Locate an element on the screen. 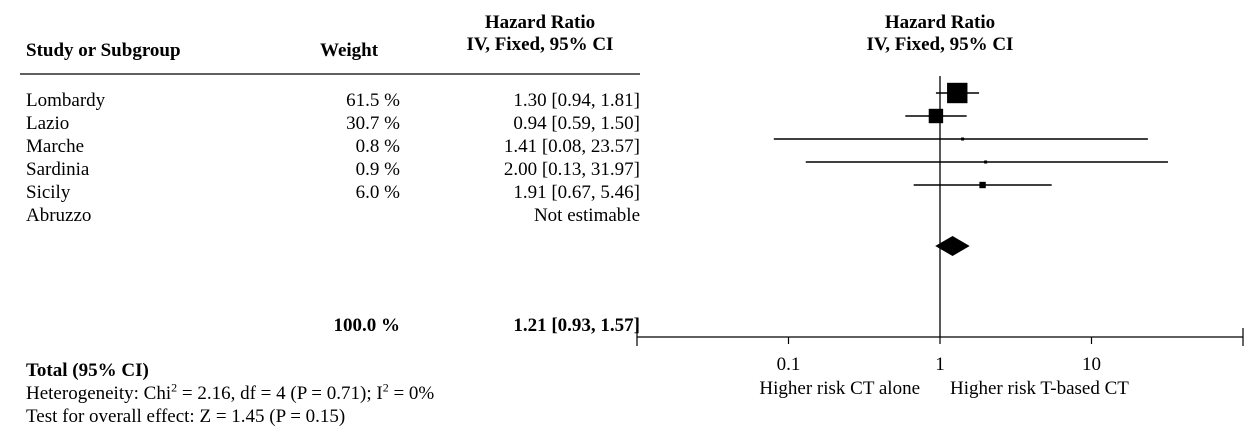 This screenshot has width=1252, height=430. total-estimate: 1.21 [0.93, 1.57] is located at coordinates (576, 325).